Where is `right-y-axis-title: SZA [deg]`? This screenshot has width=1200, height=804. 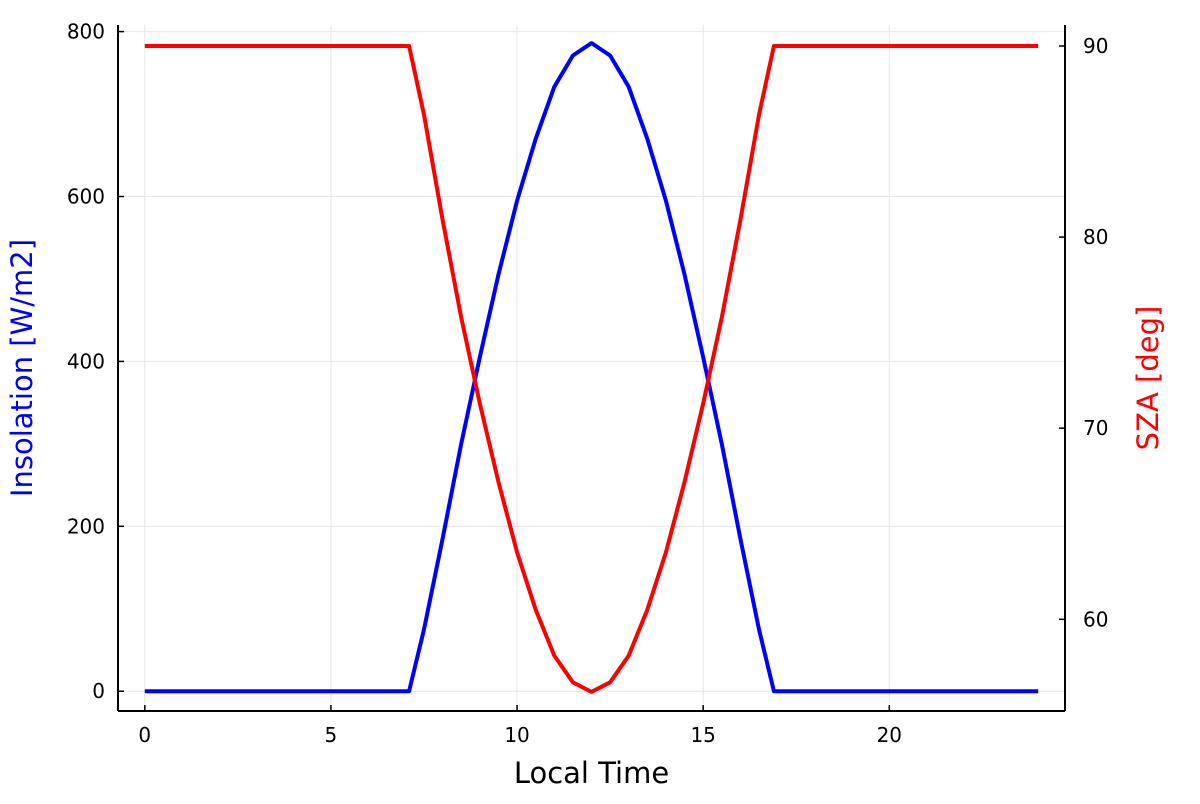 right-y-axis-title: SZA [deg] is located at coordinates (1148, 378).